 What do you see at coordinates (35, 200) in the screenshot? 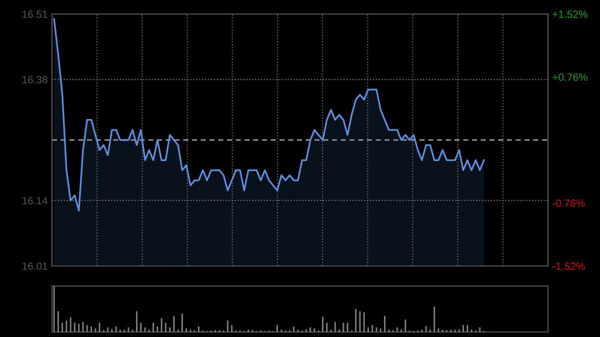
I see `y-tick-label: 16.14` at bounding box center [35, 200].